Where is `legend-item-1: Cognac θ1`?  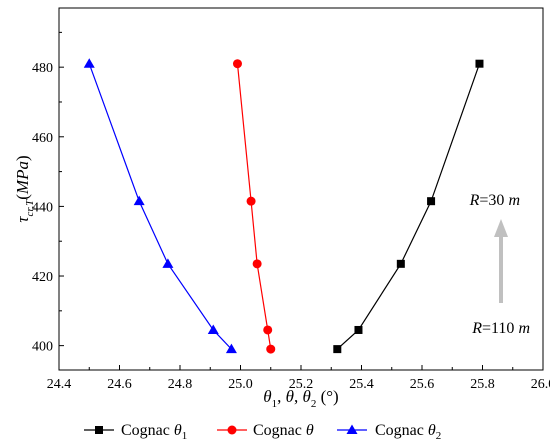
legend-item-1: Cognac θ1 is located at coordinates (135, 432).